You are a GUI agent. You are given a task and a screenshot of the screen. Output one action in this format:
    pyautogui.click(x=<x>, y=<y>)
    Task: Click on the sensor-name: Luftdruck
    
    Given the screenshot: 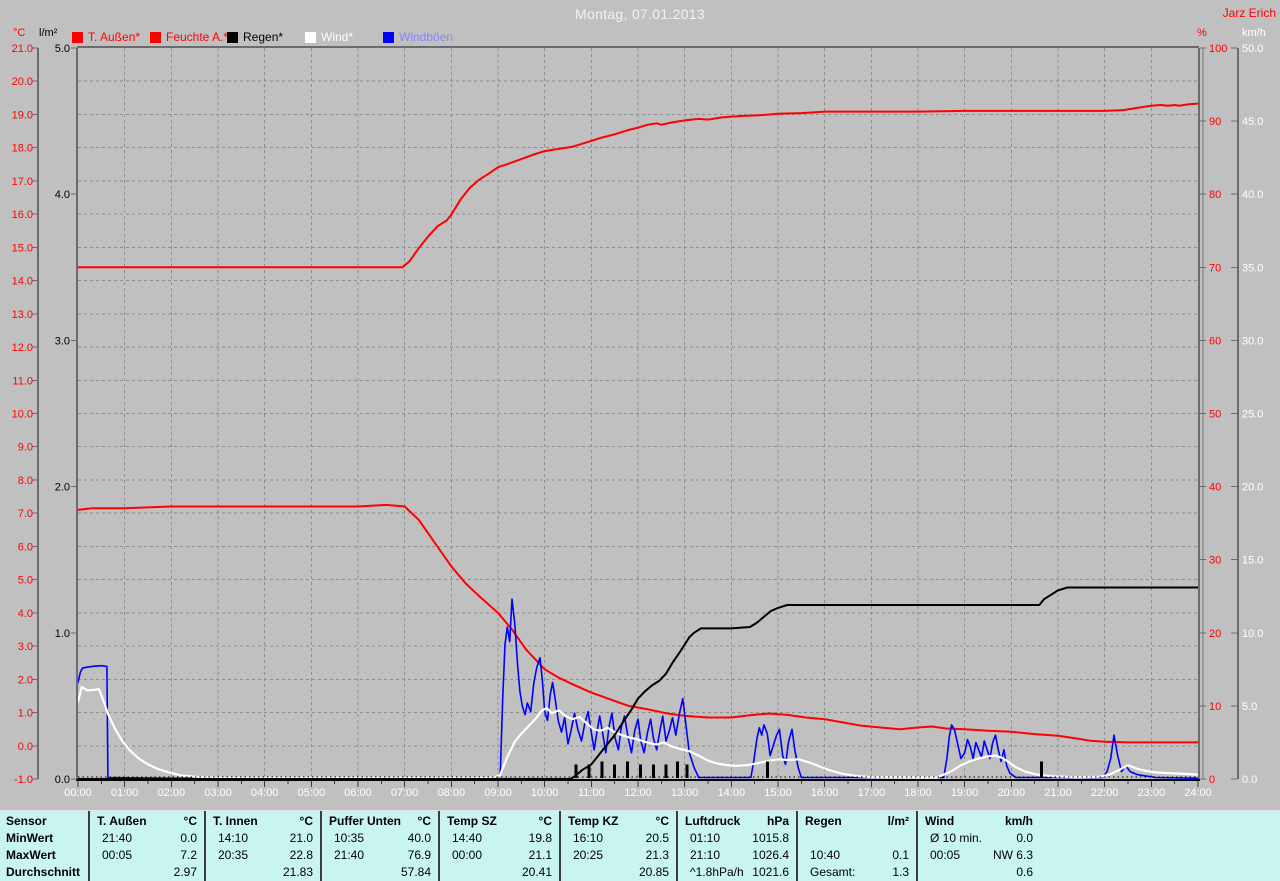 What is the action you would take?
    pyautogui.click(x=713, y=821)
    